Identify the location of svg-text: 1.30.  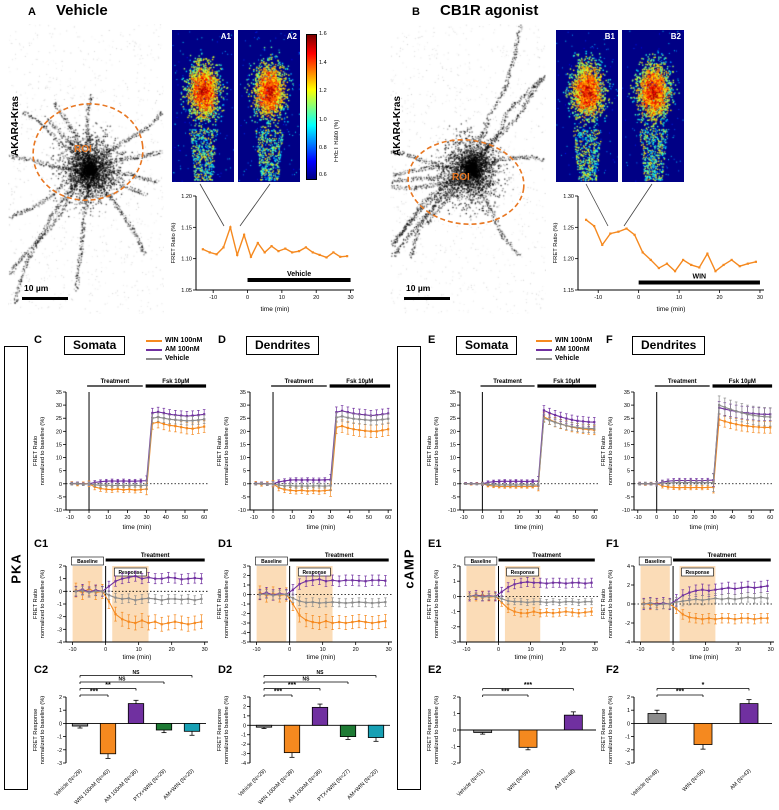
(568, 197).